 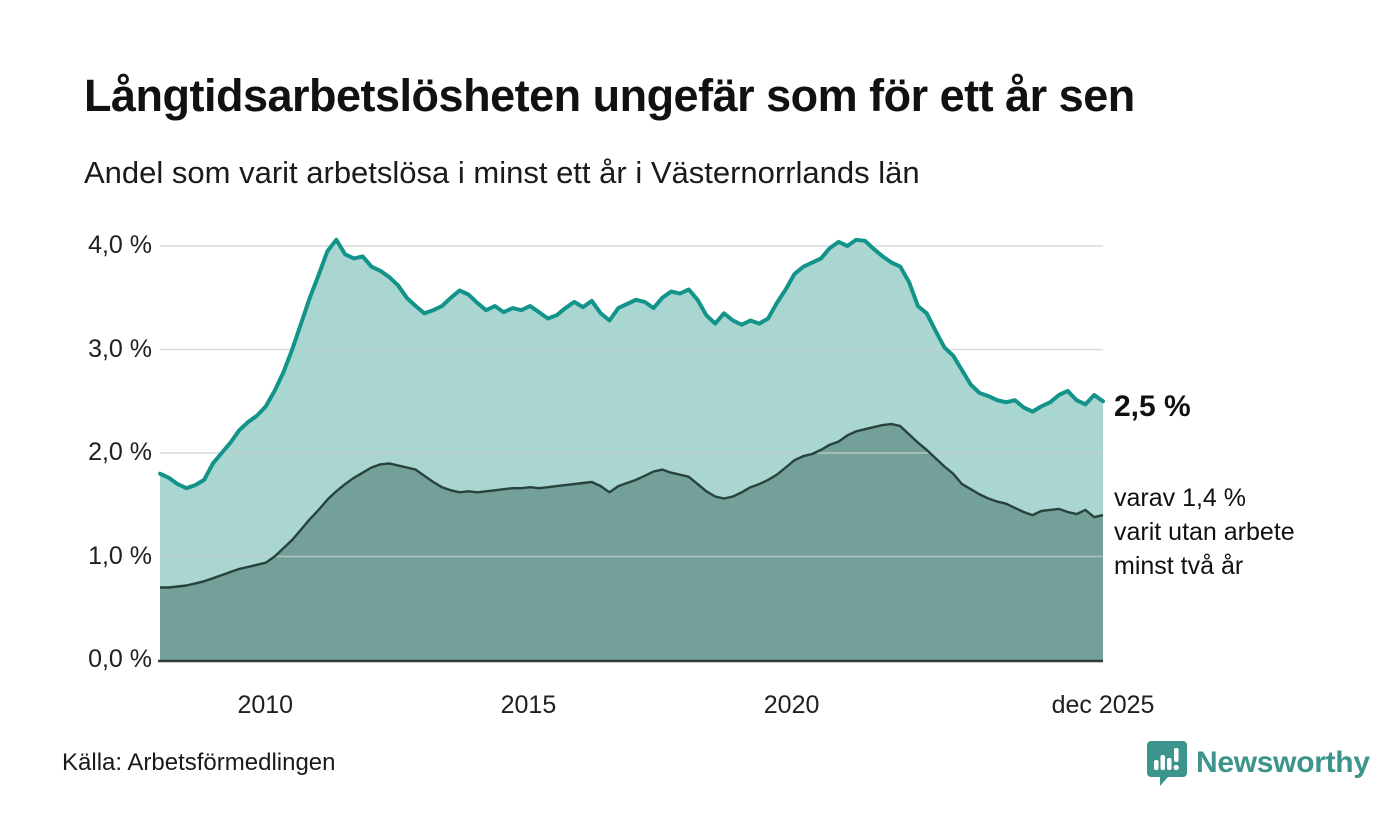 What do you see at coordinates (199, 762) in the screenshot?
I see `source-credit: Källa: Arbetsförmedlingen` at bounding box center [199, 762].